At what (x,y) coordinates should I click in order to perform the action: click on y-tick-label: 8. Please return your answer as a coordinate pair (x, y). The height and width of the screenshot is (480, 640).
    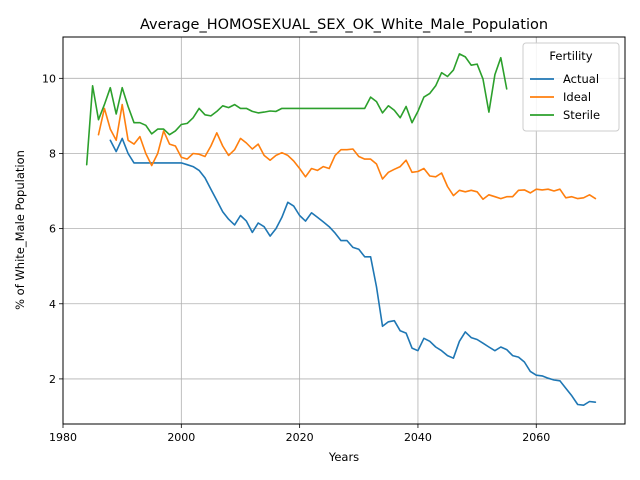
    Looking at the image, I should click on (52, 153).